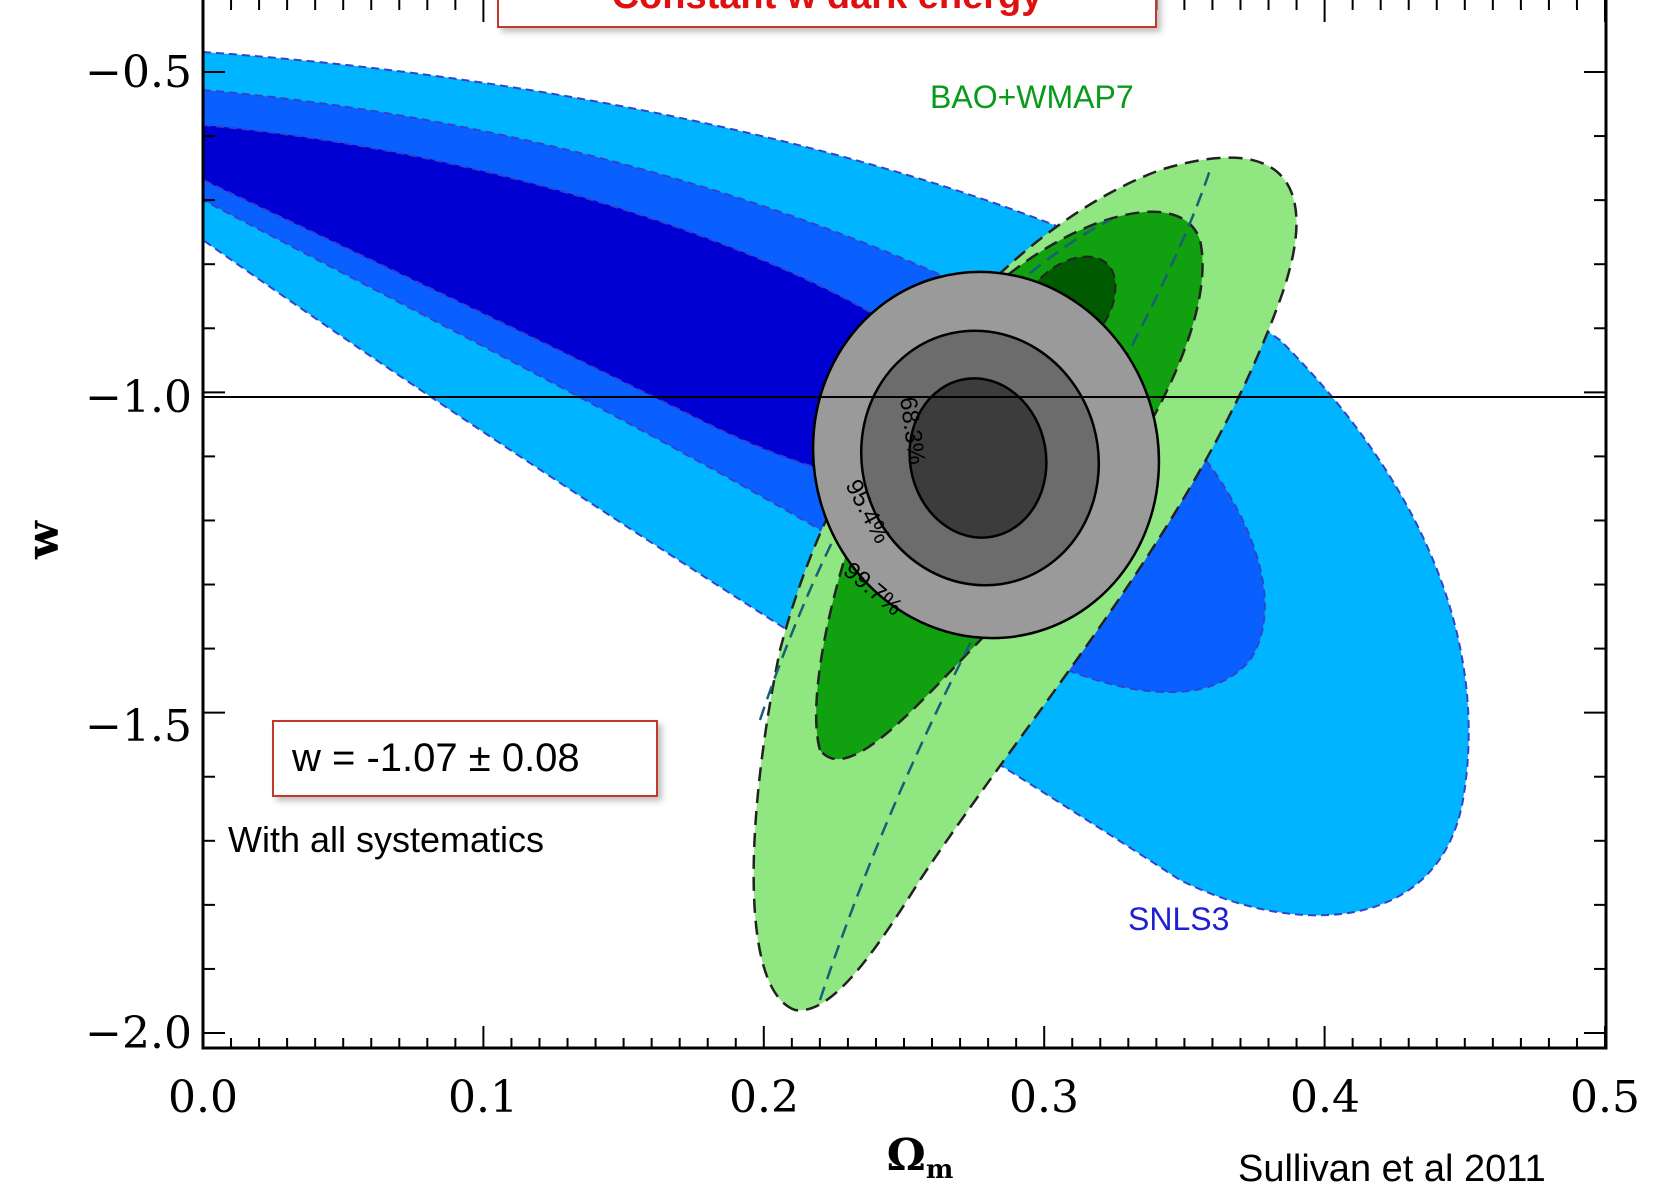 The width and height of the screenshot is (1658, 1191). Describe the element at coordinates (1178, 919) in the screenshot. I see `series-label-snls3: SNLS3` at that location.